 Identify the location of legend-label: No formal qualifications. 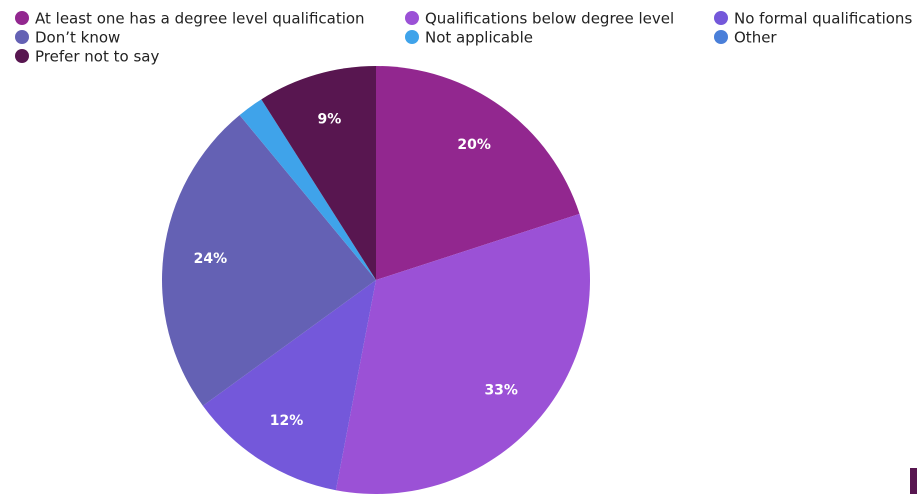
(823, 19).